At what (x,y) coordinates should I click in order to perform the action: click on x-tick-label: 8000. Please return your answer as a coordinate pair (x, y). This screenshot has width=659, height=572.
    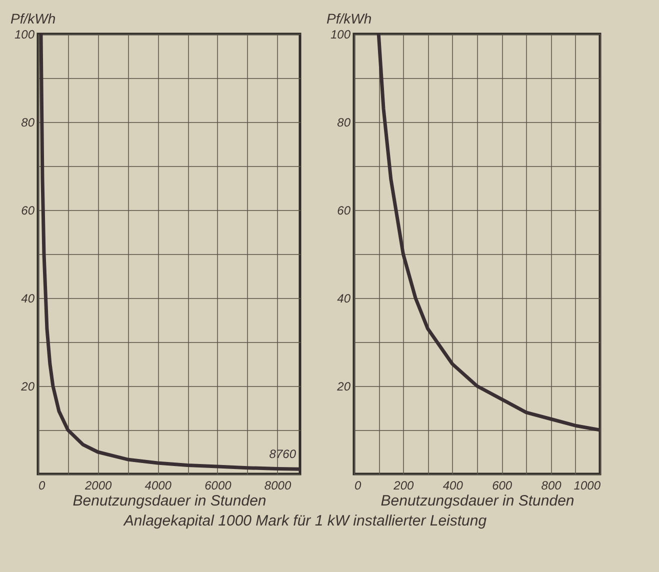
    Looking at the image, I should click on (278, 485).